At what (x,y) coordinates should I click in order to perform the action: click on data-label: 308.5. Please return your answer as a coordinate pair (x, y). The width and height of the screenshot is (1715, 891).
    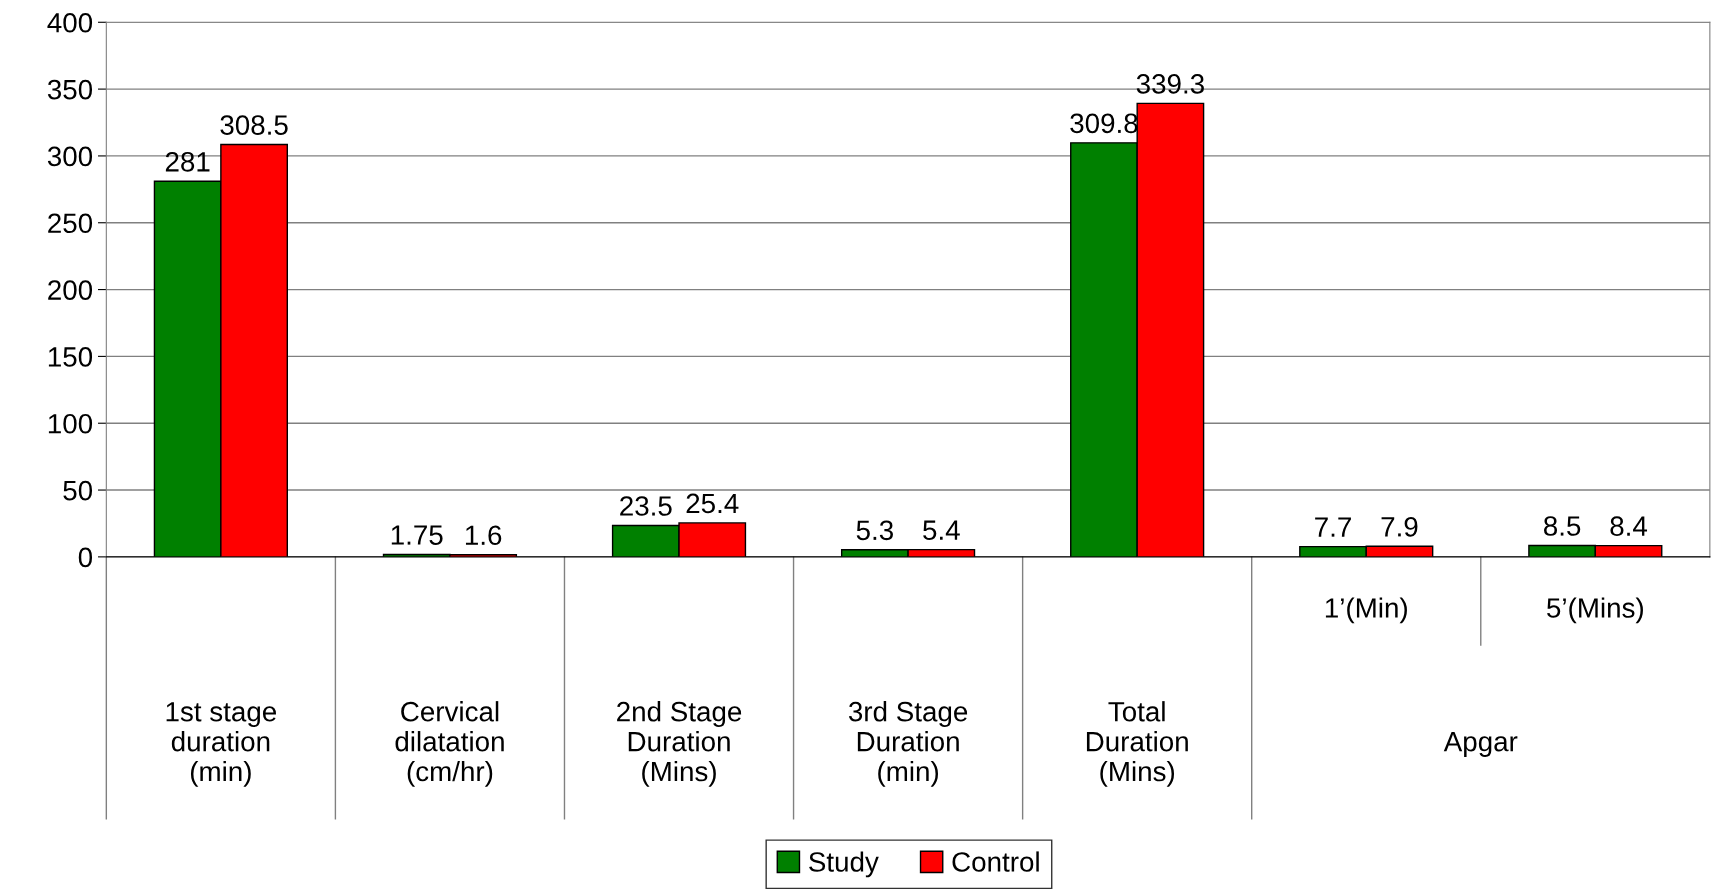
    Looking at the image, I should click on (254, 125).